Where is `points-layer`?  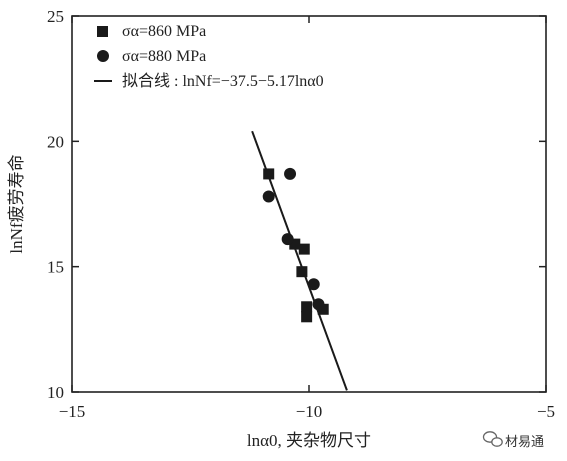 points-layer is located at coordinates (295, 245).